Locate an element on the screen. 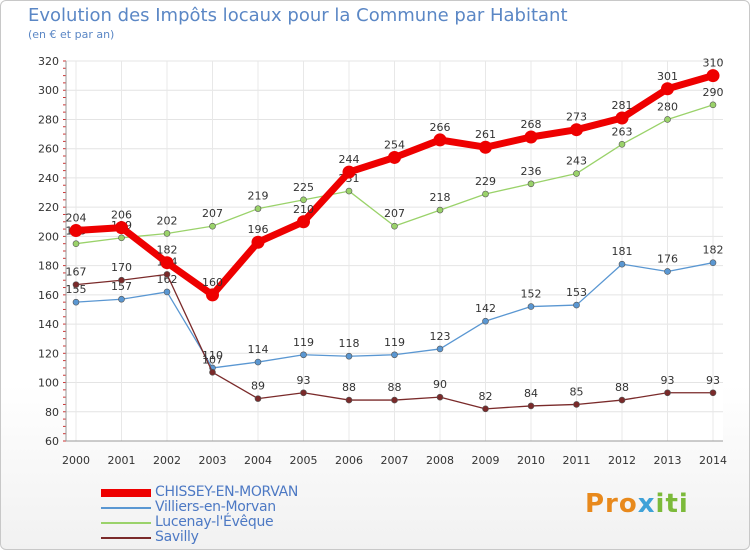 Image resolution: width=750 pixels, height=550 pixels. data-label: 218 is located at coordinates (440, 197).